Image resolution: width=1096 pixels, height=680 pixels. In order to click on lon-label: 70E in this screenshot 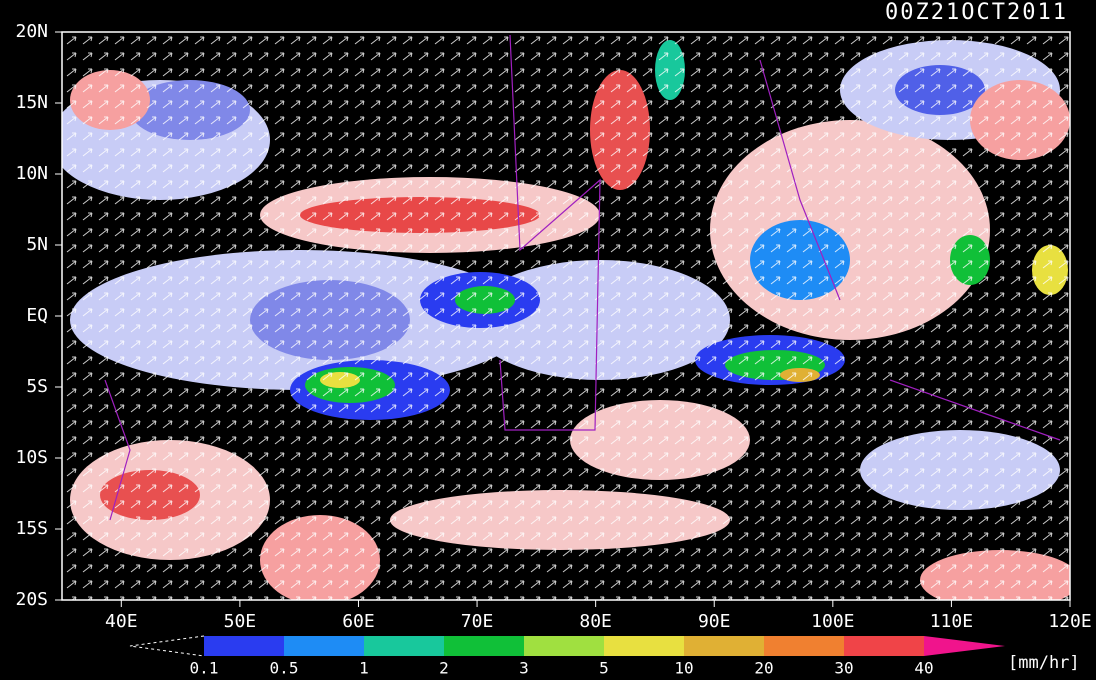, I will do `click(477, 621)`.